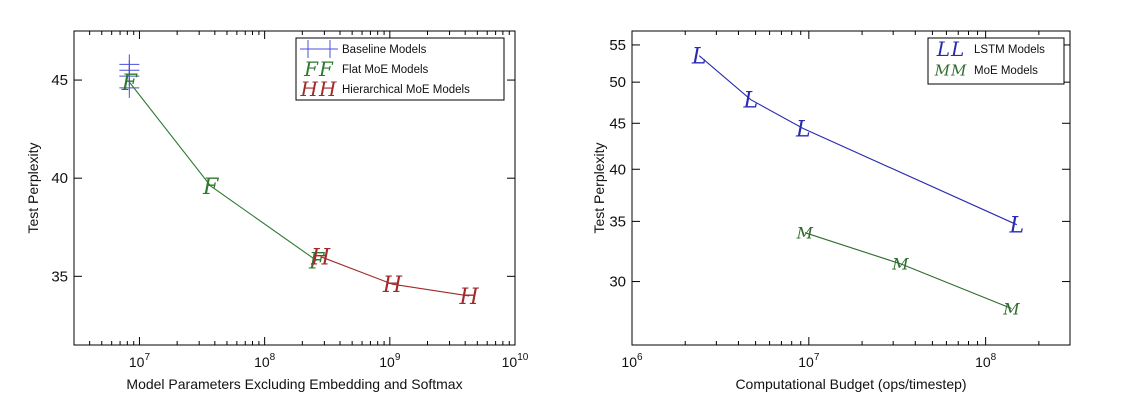 The width and height of the screenshot is (1131, 419). I want to click on y-tick-label: 30, so click(617, 282).